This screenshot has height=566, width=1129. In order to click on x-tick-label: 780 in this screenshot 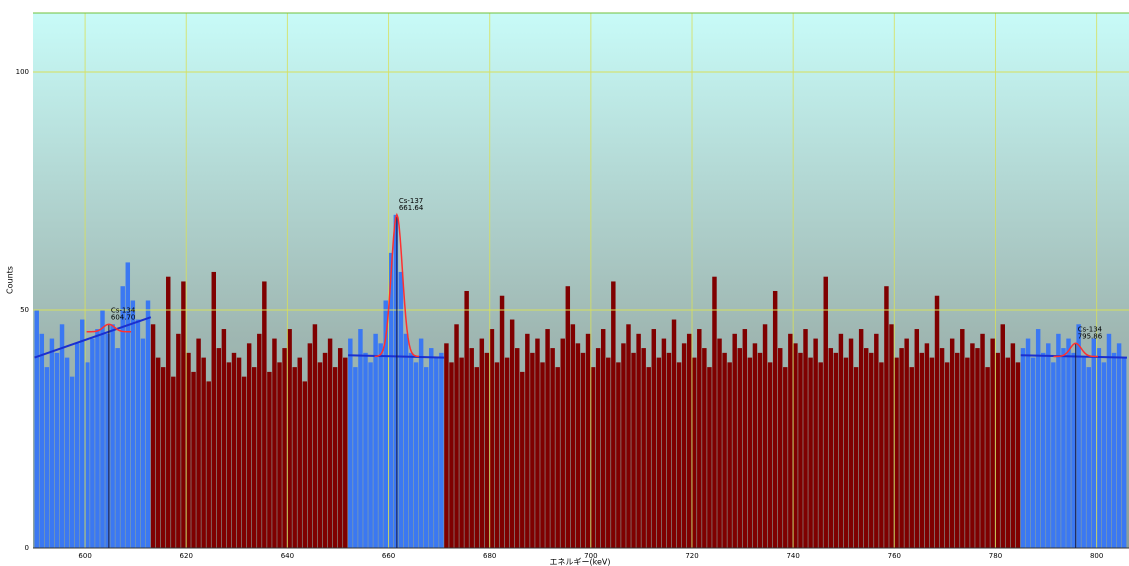, I will do `click(995, 556)`.